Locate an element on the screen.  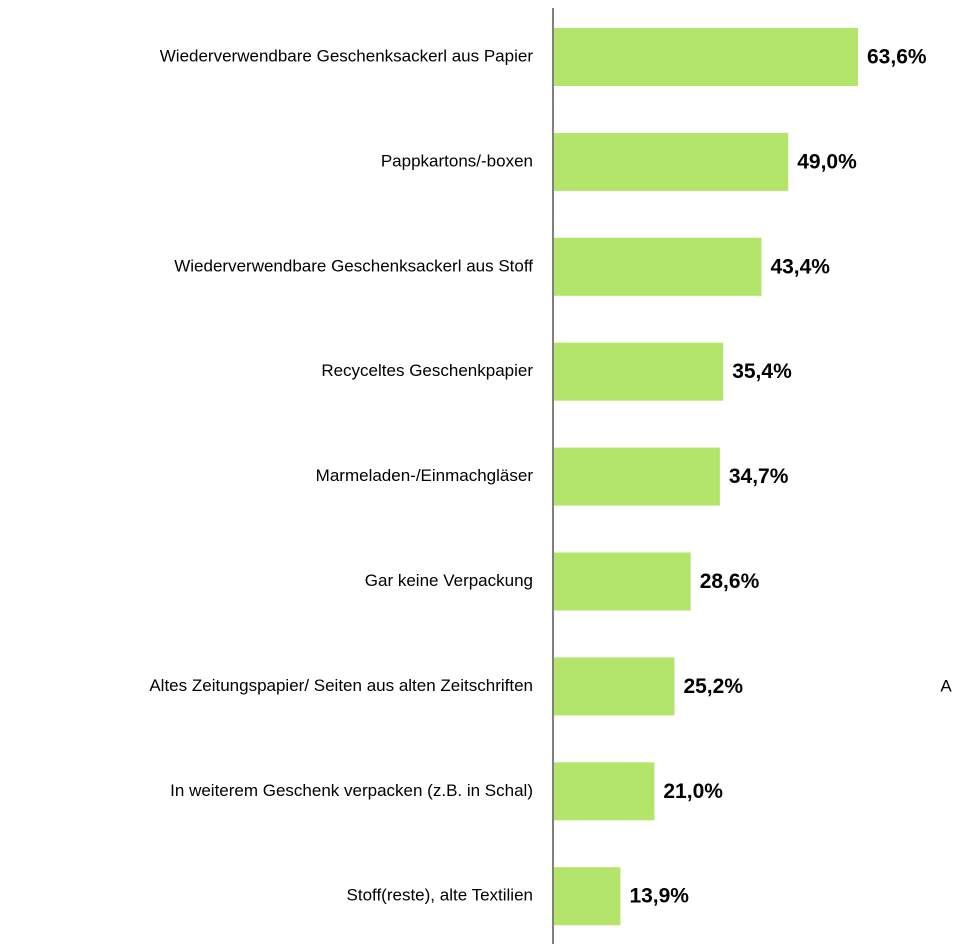
category-label: Stoff(reste), alte Textilien is located at coordinates (440, 895).